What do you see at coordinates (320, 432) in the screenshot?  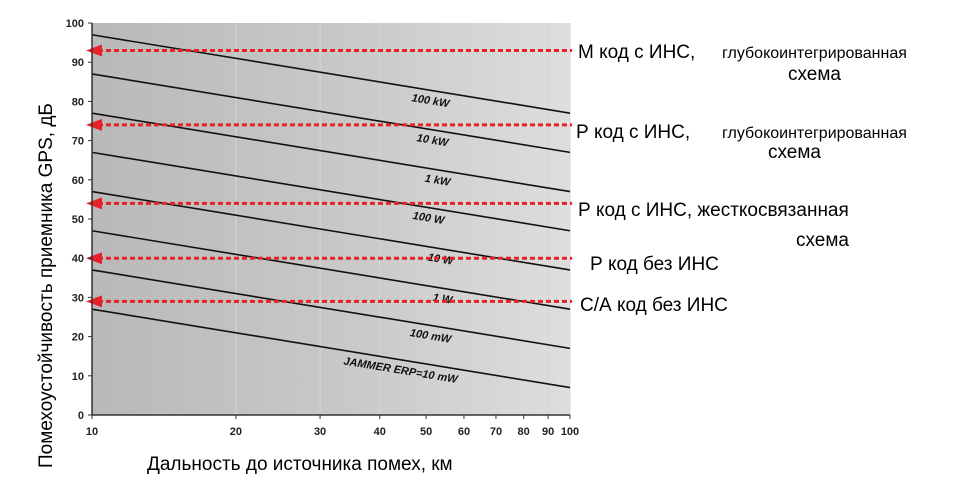 I see `x-tick-label: 30` at bounding box center [320, 432].